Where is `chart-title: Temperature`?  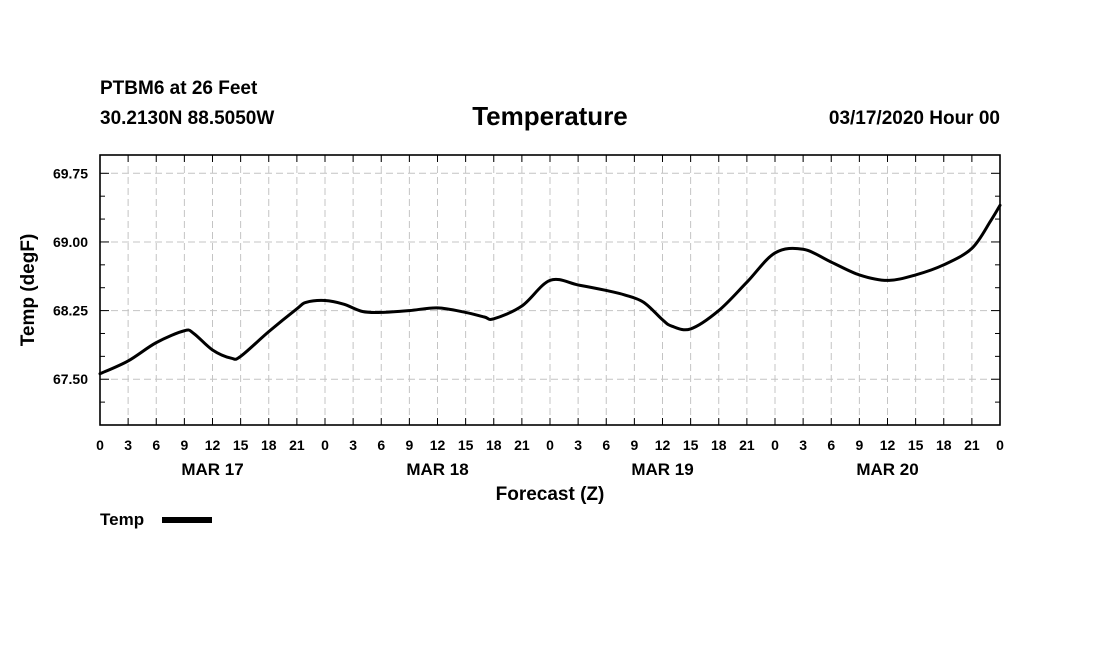
chart-title: Temperature is located at coordinates (550, 116).